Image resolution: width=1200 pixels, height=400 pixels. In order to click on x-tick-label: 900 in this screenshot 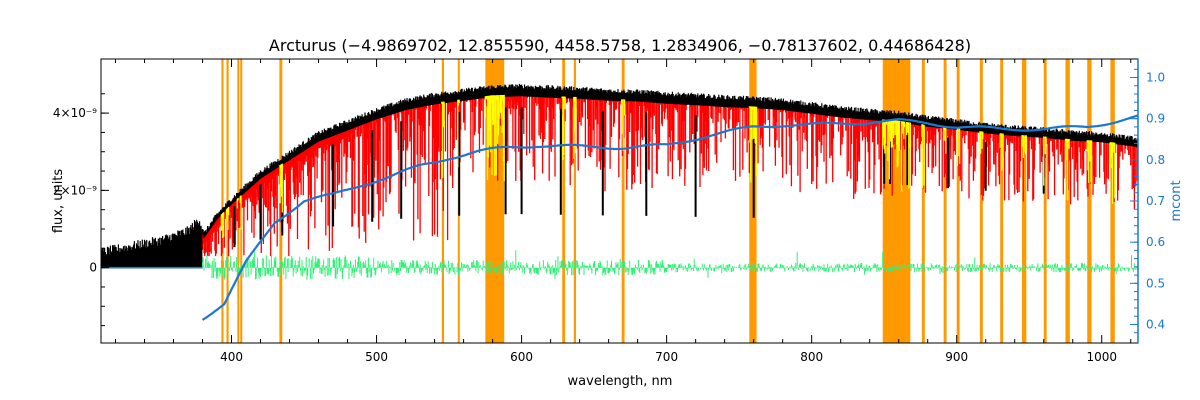, I will do `click(956, 357)`.